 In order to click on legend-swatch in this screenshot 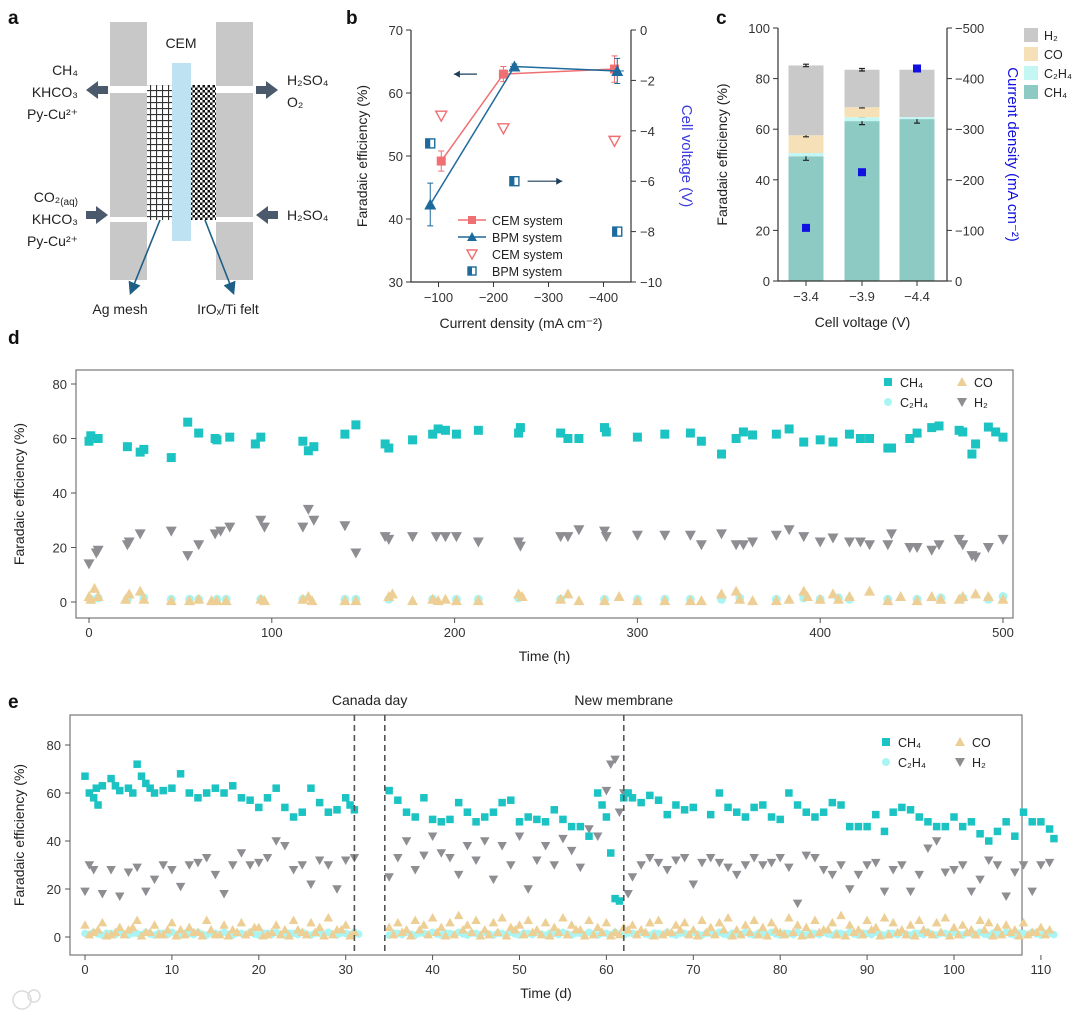, I will do `click(1031, 54)`.